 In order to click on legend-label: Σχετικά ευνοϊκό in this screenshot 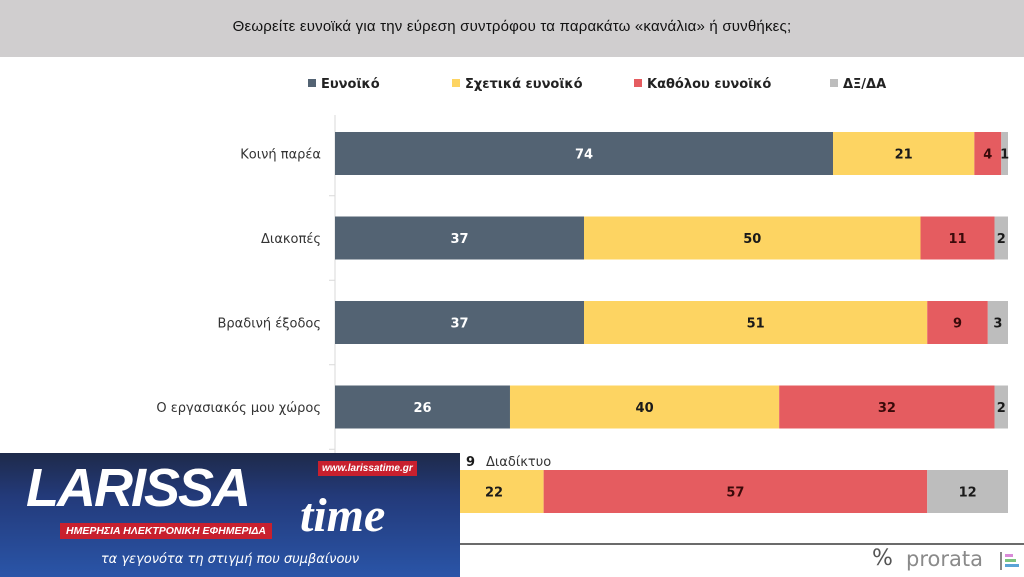, I will do `click(524, 84)`.